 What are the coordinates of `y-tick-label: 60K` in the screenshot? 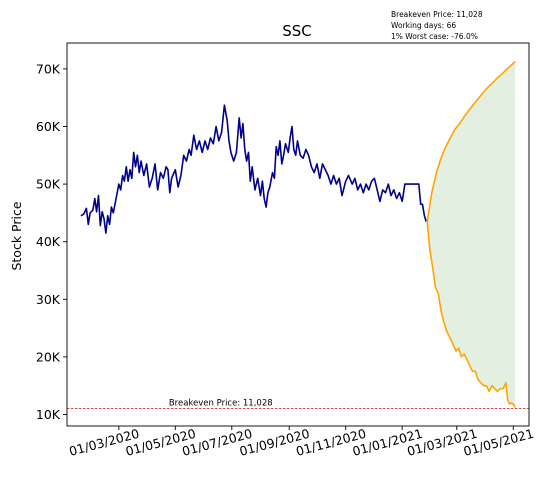 It's located at (48, 126).